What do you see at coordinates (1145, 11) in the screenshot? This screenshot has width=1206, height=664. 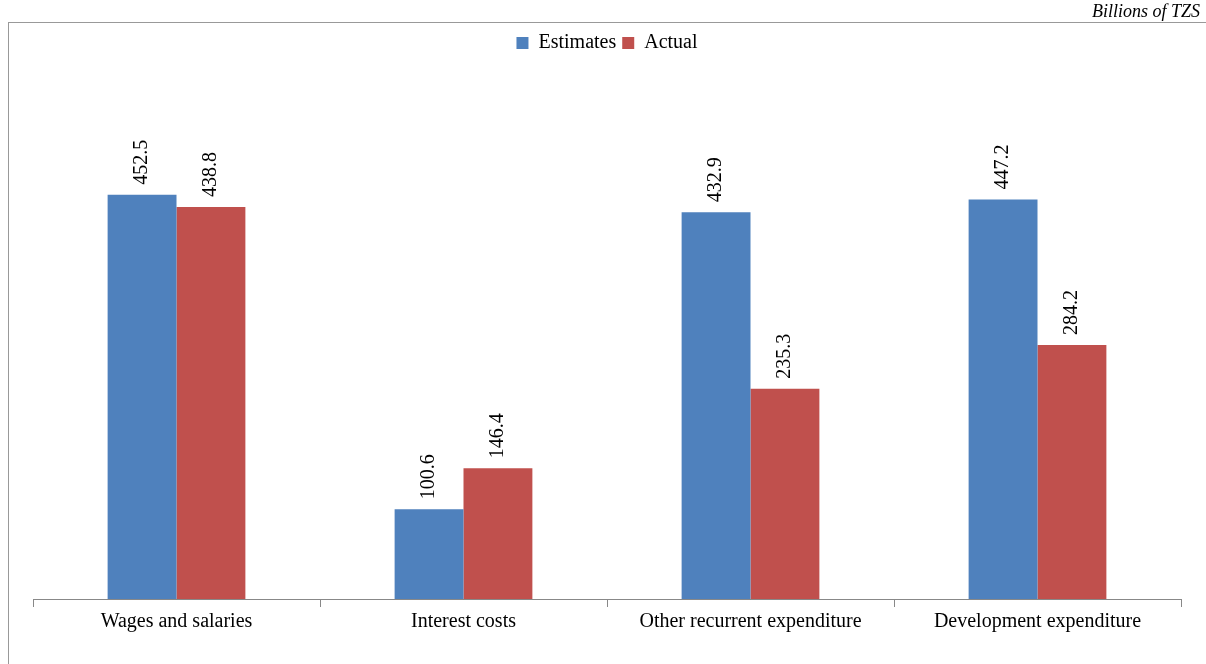 I see `chart-subtitle: Billions of TZS` at bounding box center [1145, 11].